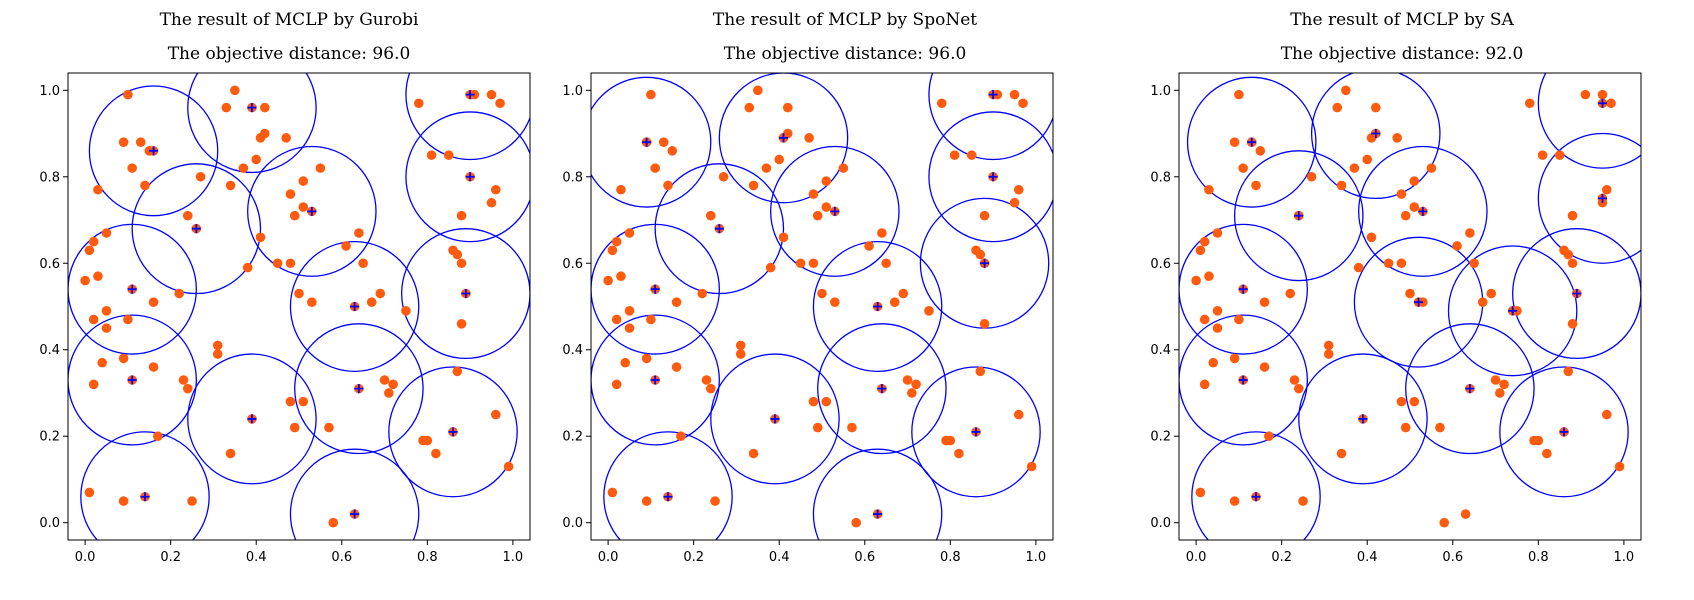 The height and width of the screenshot is (600, 1694). What do you see at coordinates (845, 20) in the screenshot?
I see `panel-title: The result of MCLP by SpoNet` at bounding box center [845, 20].